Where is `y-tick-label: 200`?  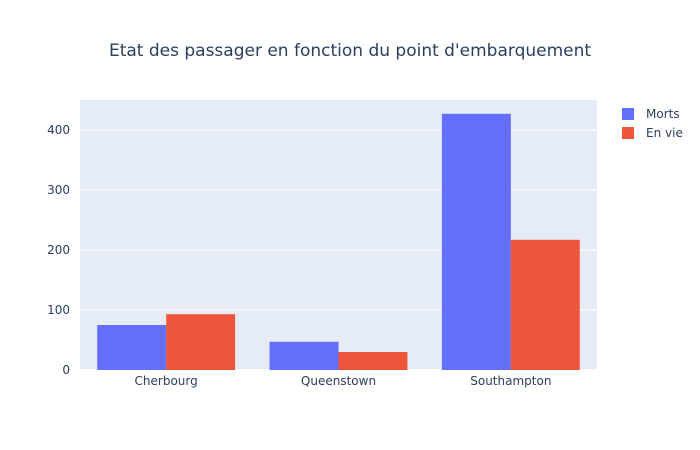 y-tick-label: 200 is located at coordinates (58, 250).